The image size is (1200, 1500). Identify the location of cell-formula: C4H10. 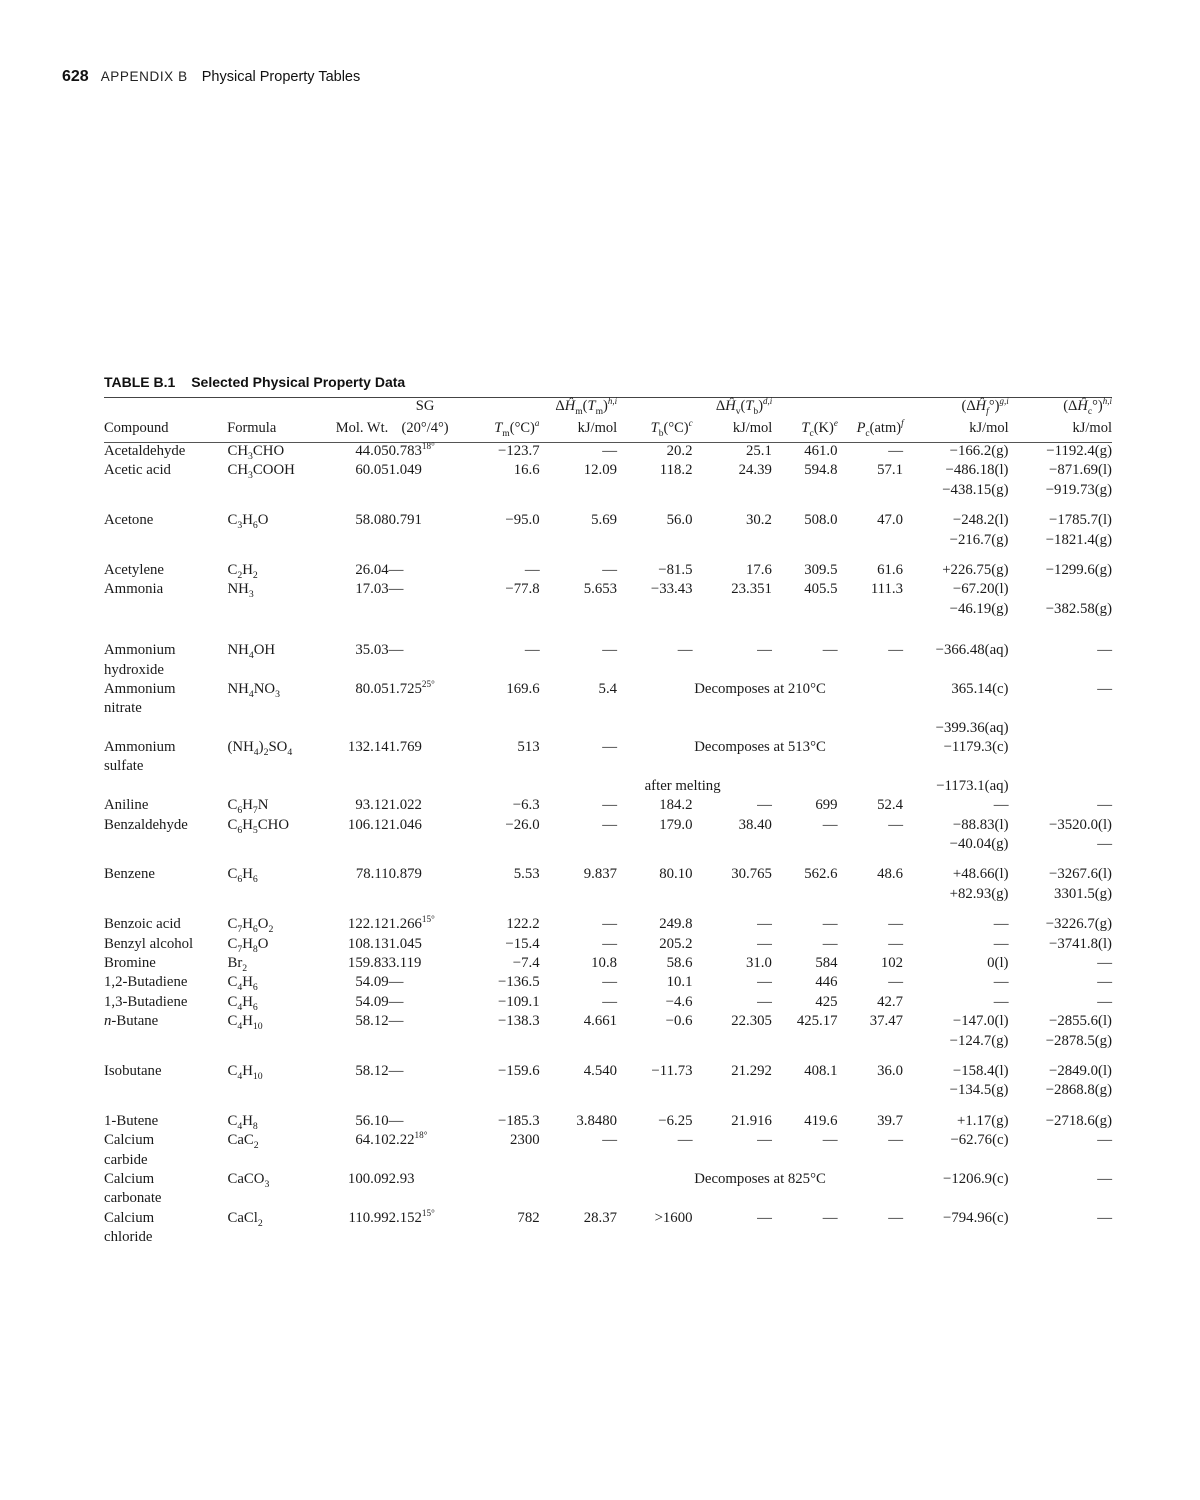
(245, 1072).